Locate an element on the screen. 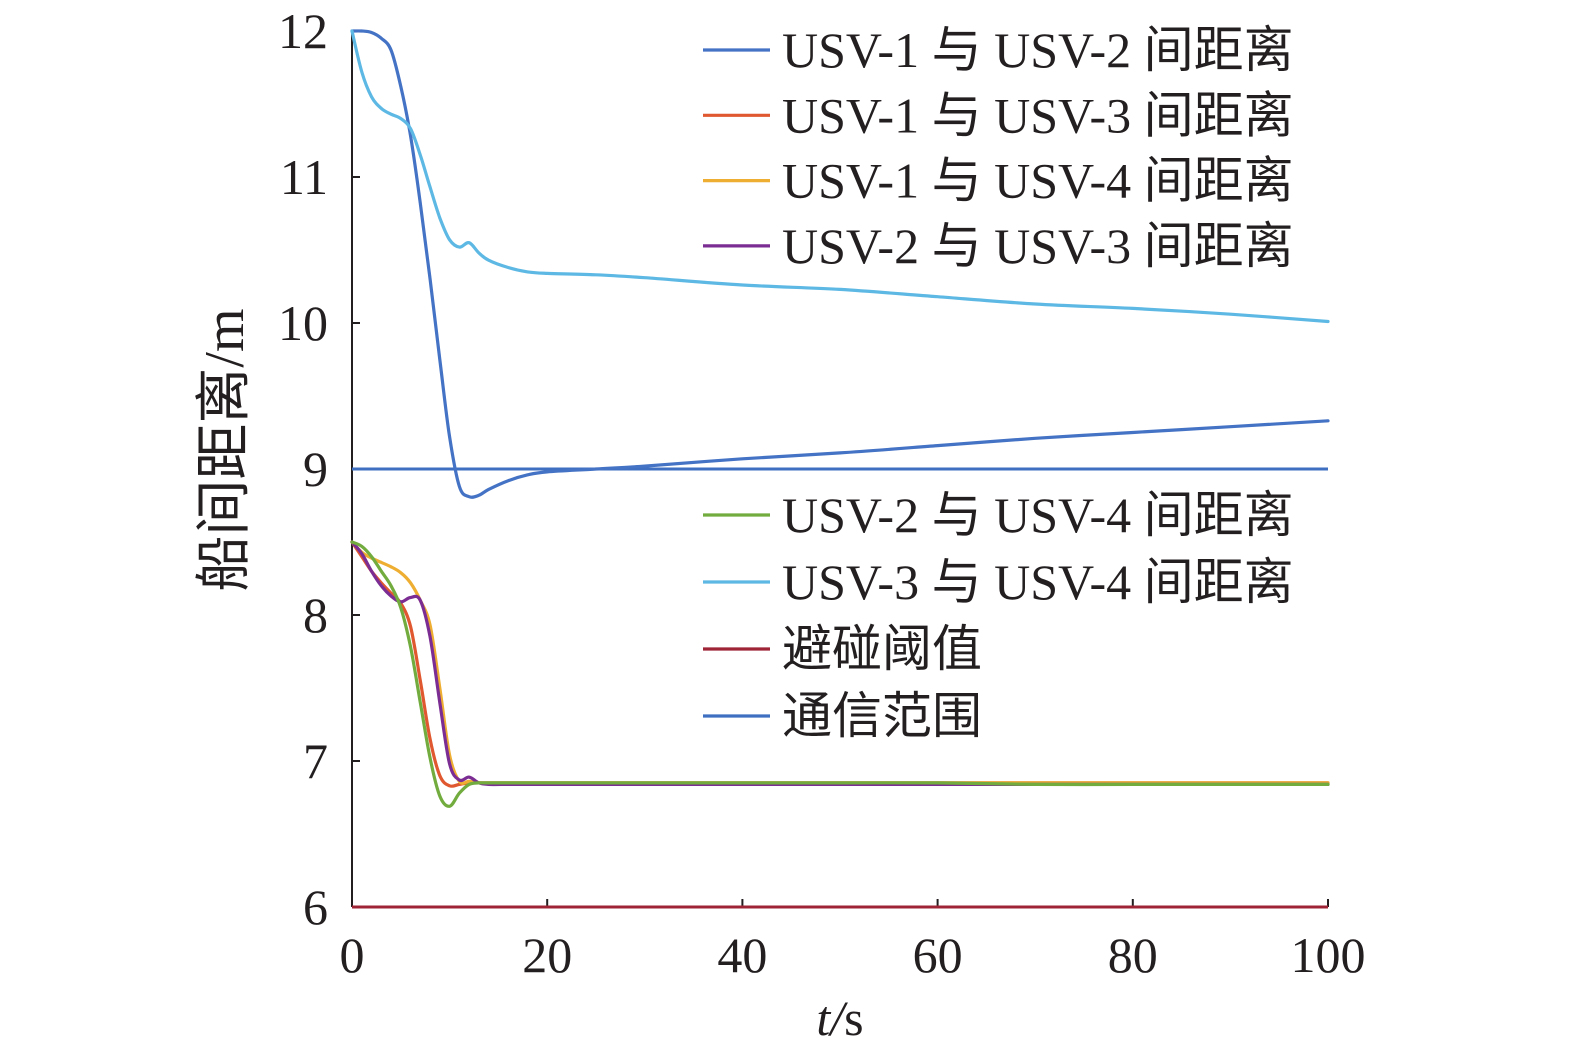 This screenshot has height=1061, width=1575. legend-item: USV-2 与 USV-4 间距离 is located at coordinates (998, 515).